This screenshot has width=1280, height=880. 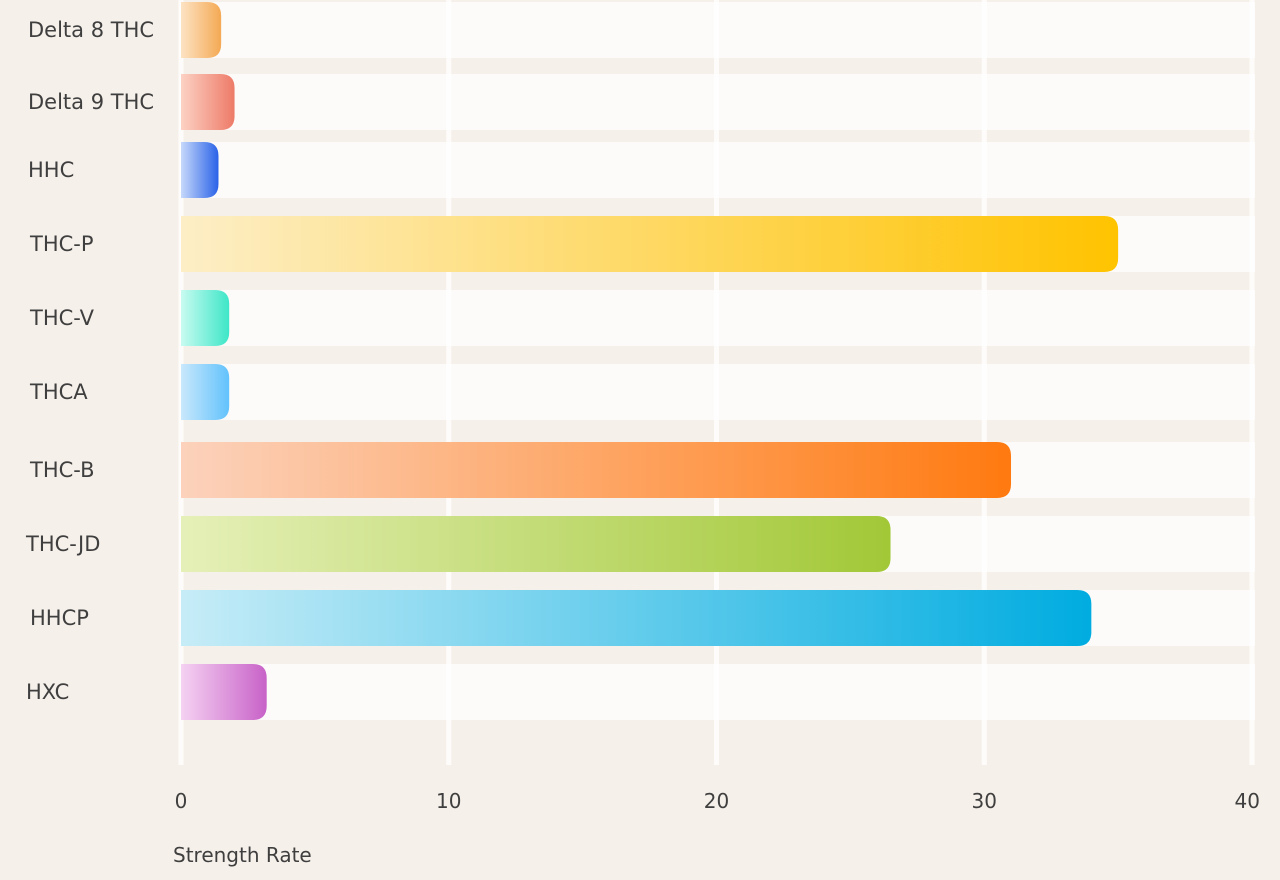 What do you see at coordinates (62, 318) in the screenshot?
I see `y-tick-label: THC-V` at bounding box center [62, 318].